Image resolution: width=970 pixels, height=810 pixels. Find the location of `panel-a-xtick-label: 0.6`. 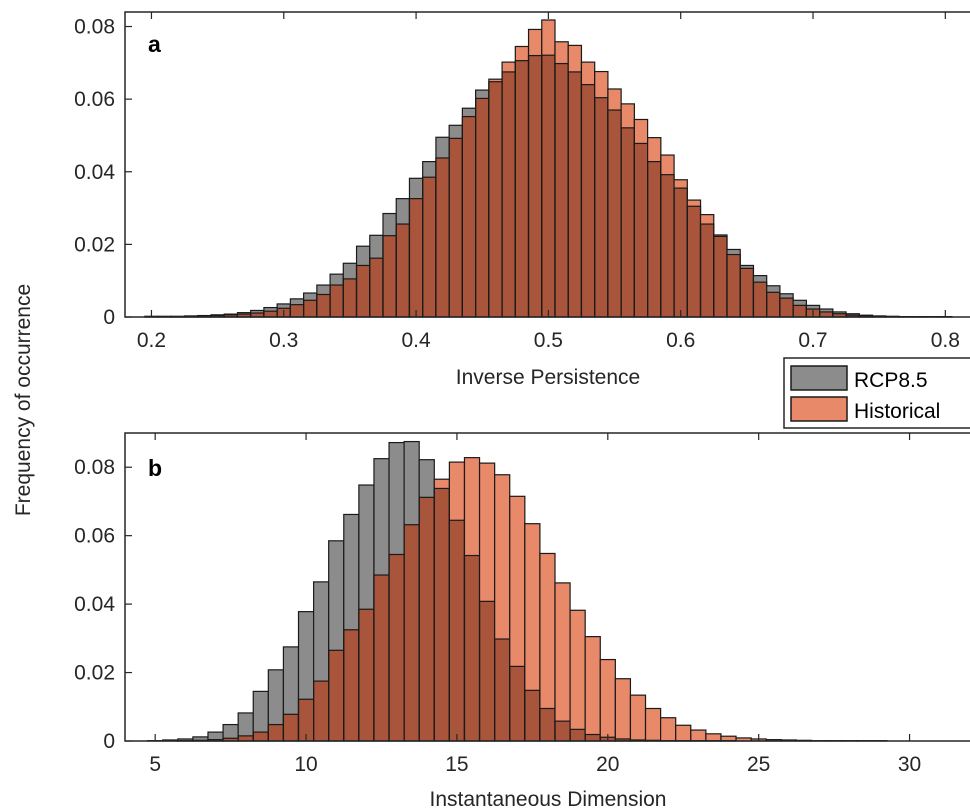

panel-a-xtick-label: 0.6 is located at coordinates (680, 340).